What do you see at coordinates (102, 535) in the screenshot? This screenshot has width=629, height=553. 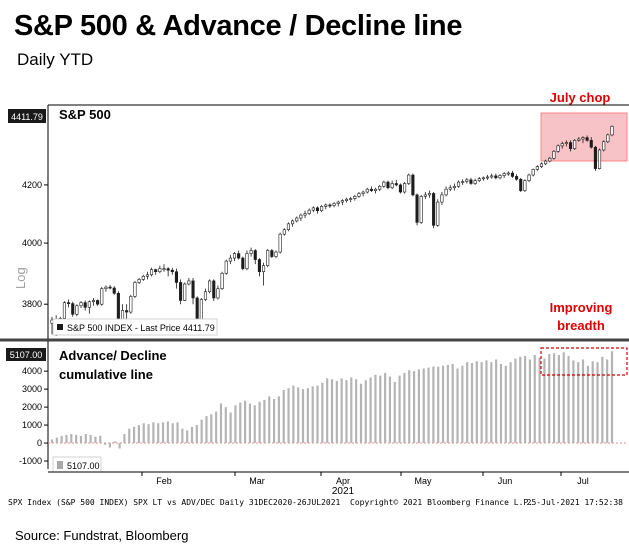 I see `source-note: Source: Fundstrat, Bloomberg` at bounding box center [102, 535].